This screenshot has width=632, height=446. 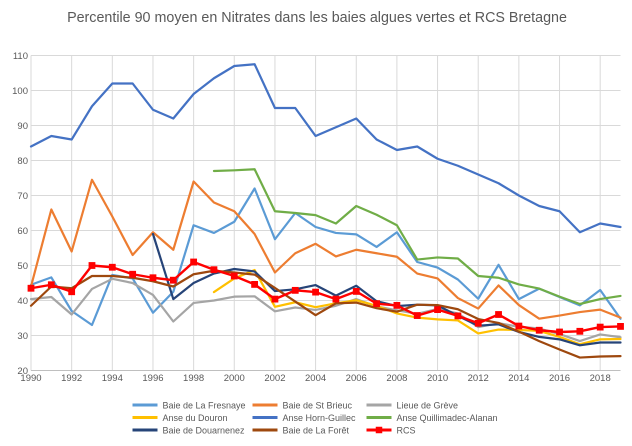 I want to click on svg-text: Baie de Douarnenez, so click(x=204, y=431).